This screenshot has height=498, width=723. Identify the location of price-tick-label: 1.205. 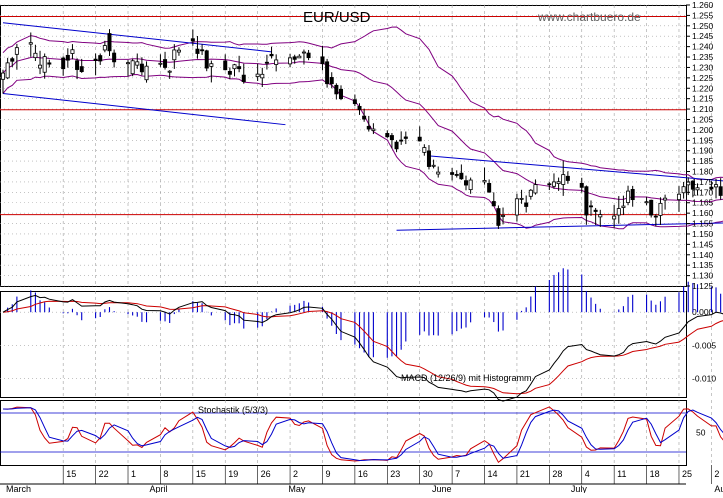
(703, 119).